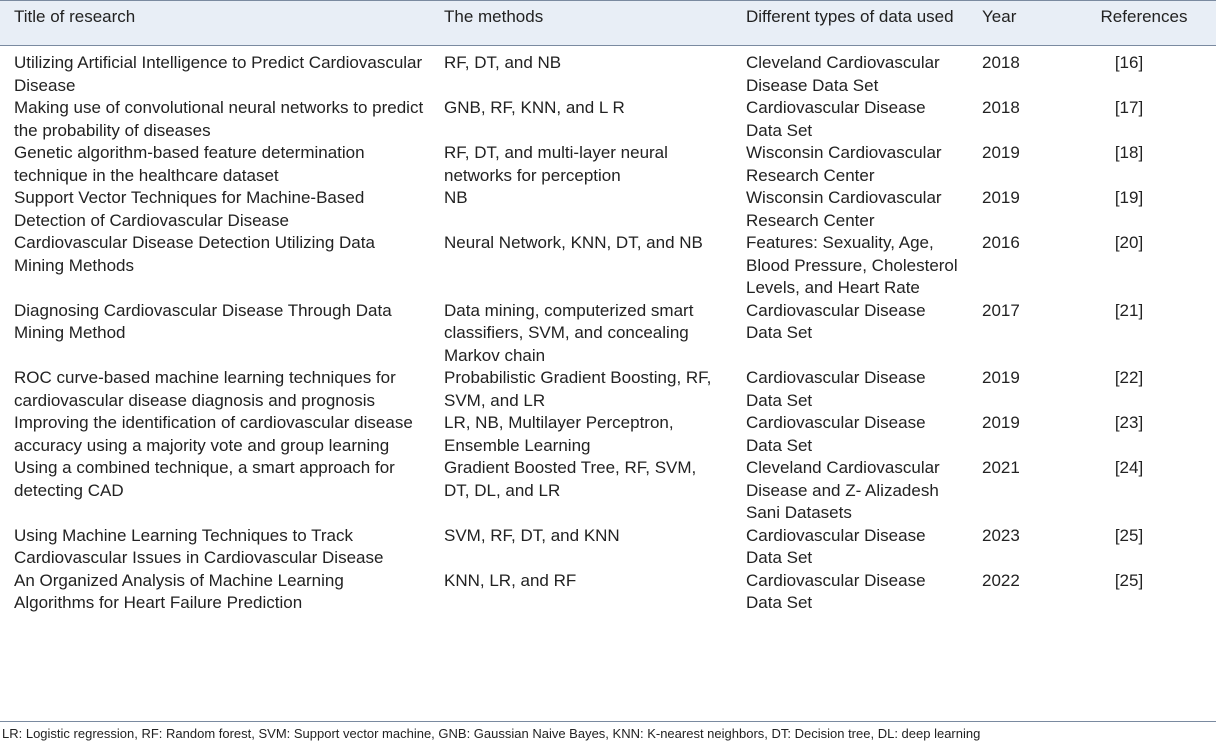  I want to click on year-cell: 2021, so click(1001, 467).